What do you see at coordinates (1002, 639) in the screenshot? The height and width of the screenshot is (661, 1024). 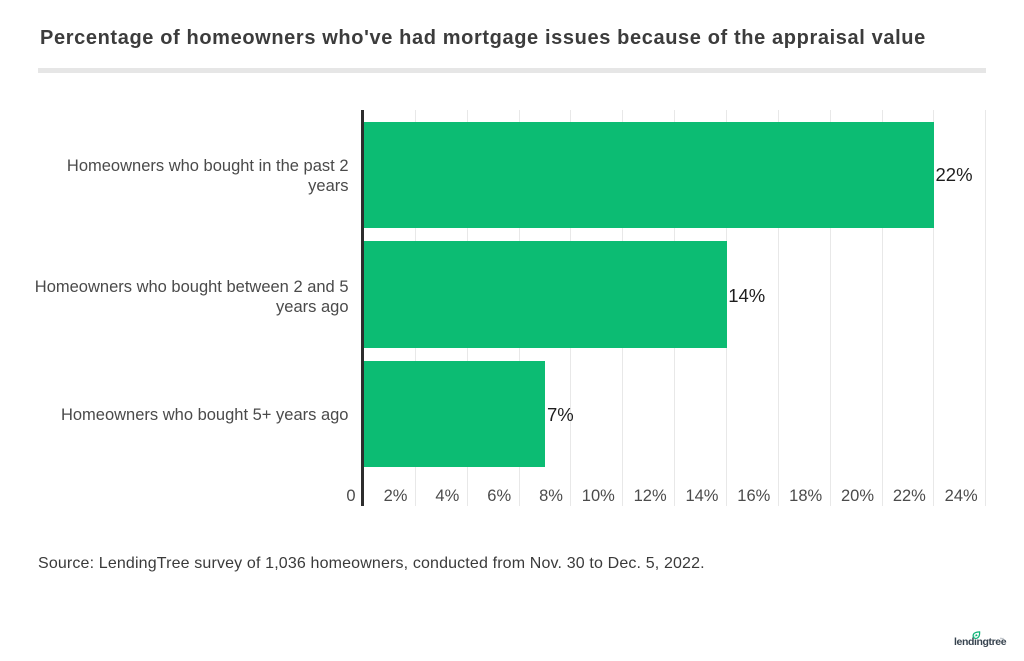 I see `svg-text: ™` at bounding box center [1002, 639].